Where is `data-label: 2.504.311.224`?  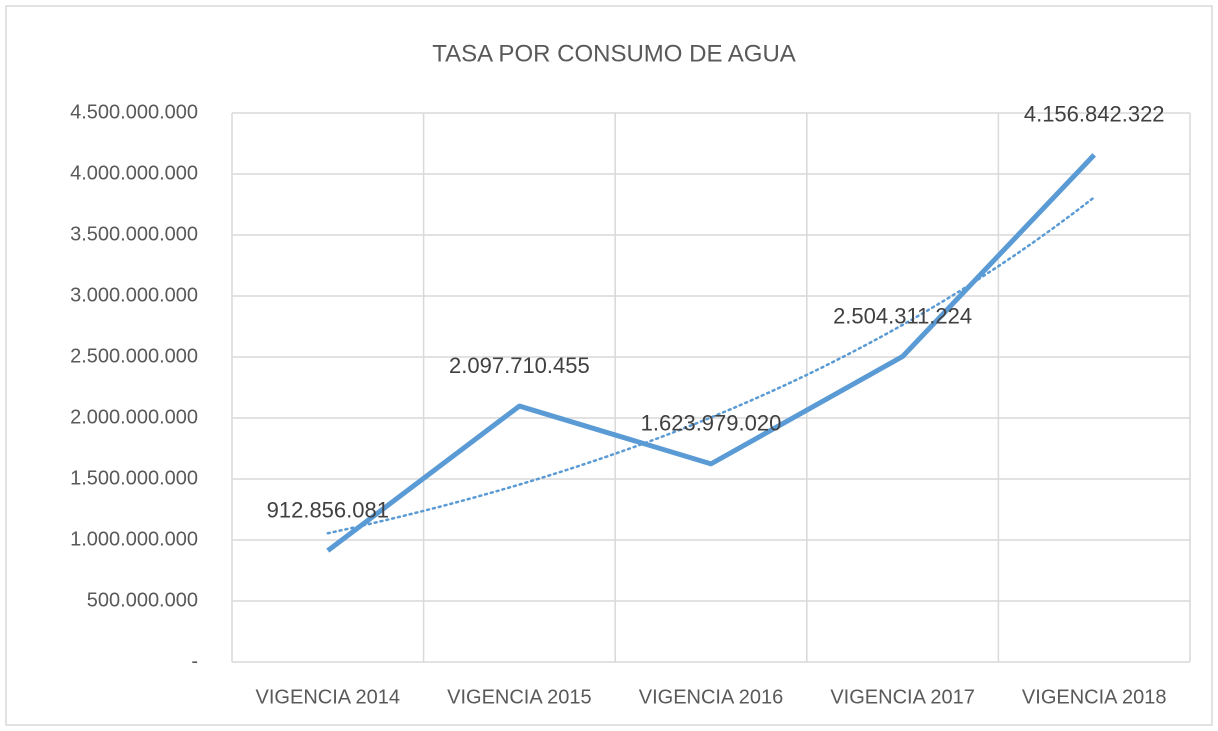 data-label: 2.504.311.224 is located at coordinates (902, 315).